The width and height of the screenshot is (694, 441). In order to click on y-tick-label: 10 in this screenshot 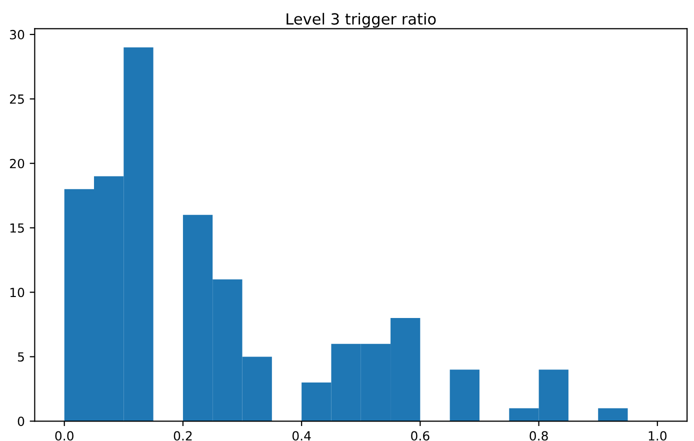, I will do `click(17, 293)`.